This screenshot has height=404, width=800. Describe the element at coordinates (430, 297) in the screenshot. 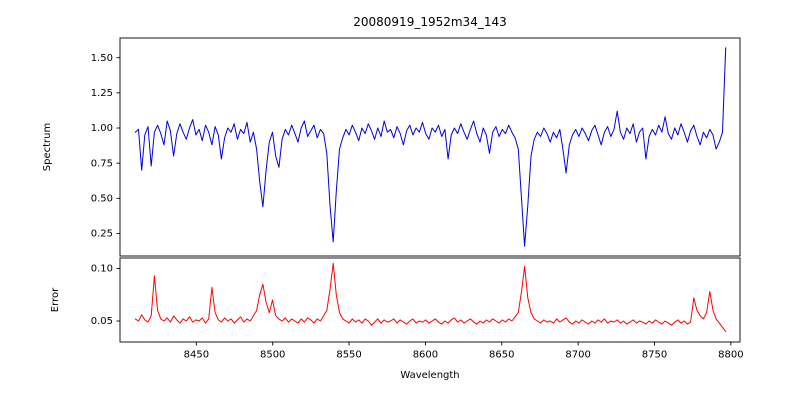

I see `error-line` at that location.